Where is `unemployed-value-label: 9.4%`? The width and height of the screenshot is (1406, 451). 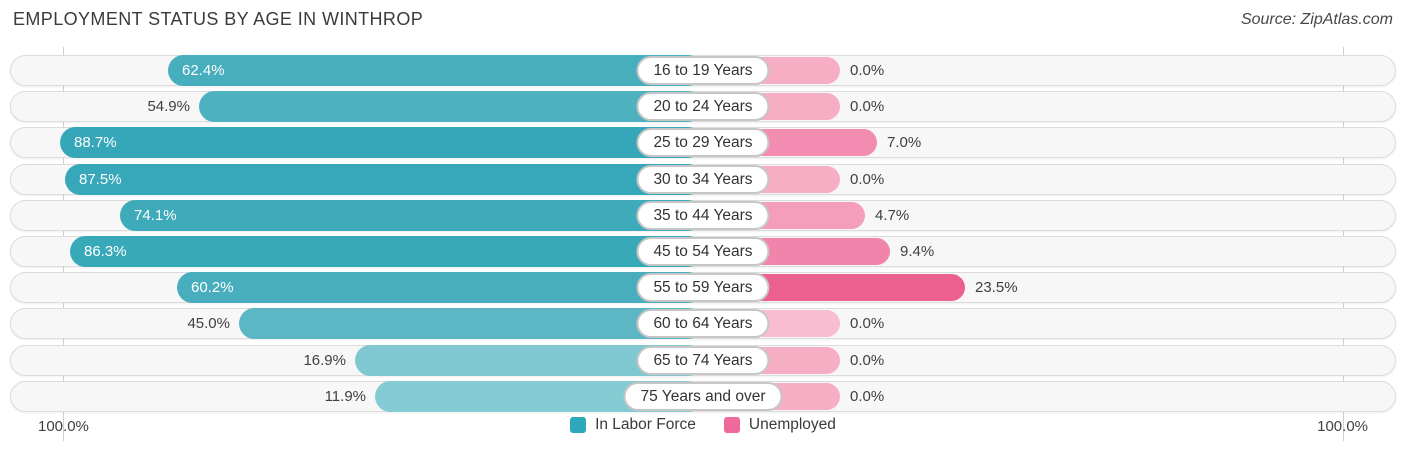 unemployed-value-label: 9.4% is located at coordinates (917, 251).